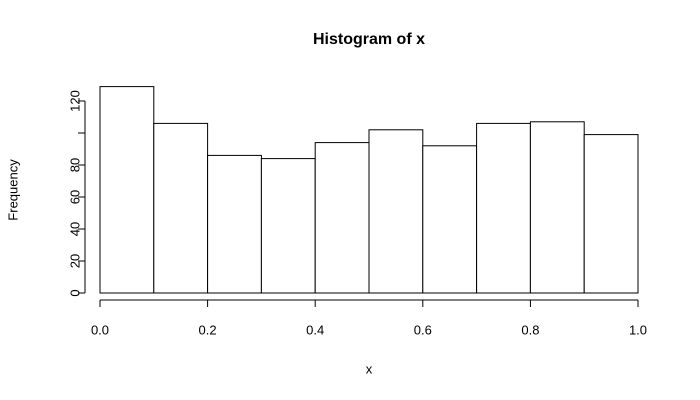  I want to click on x-axis-label: x, so click(369, 368).